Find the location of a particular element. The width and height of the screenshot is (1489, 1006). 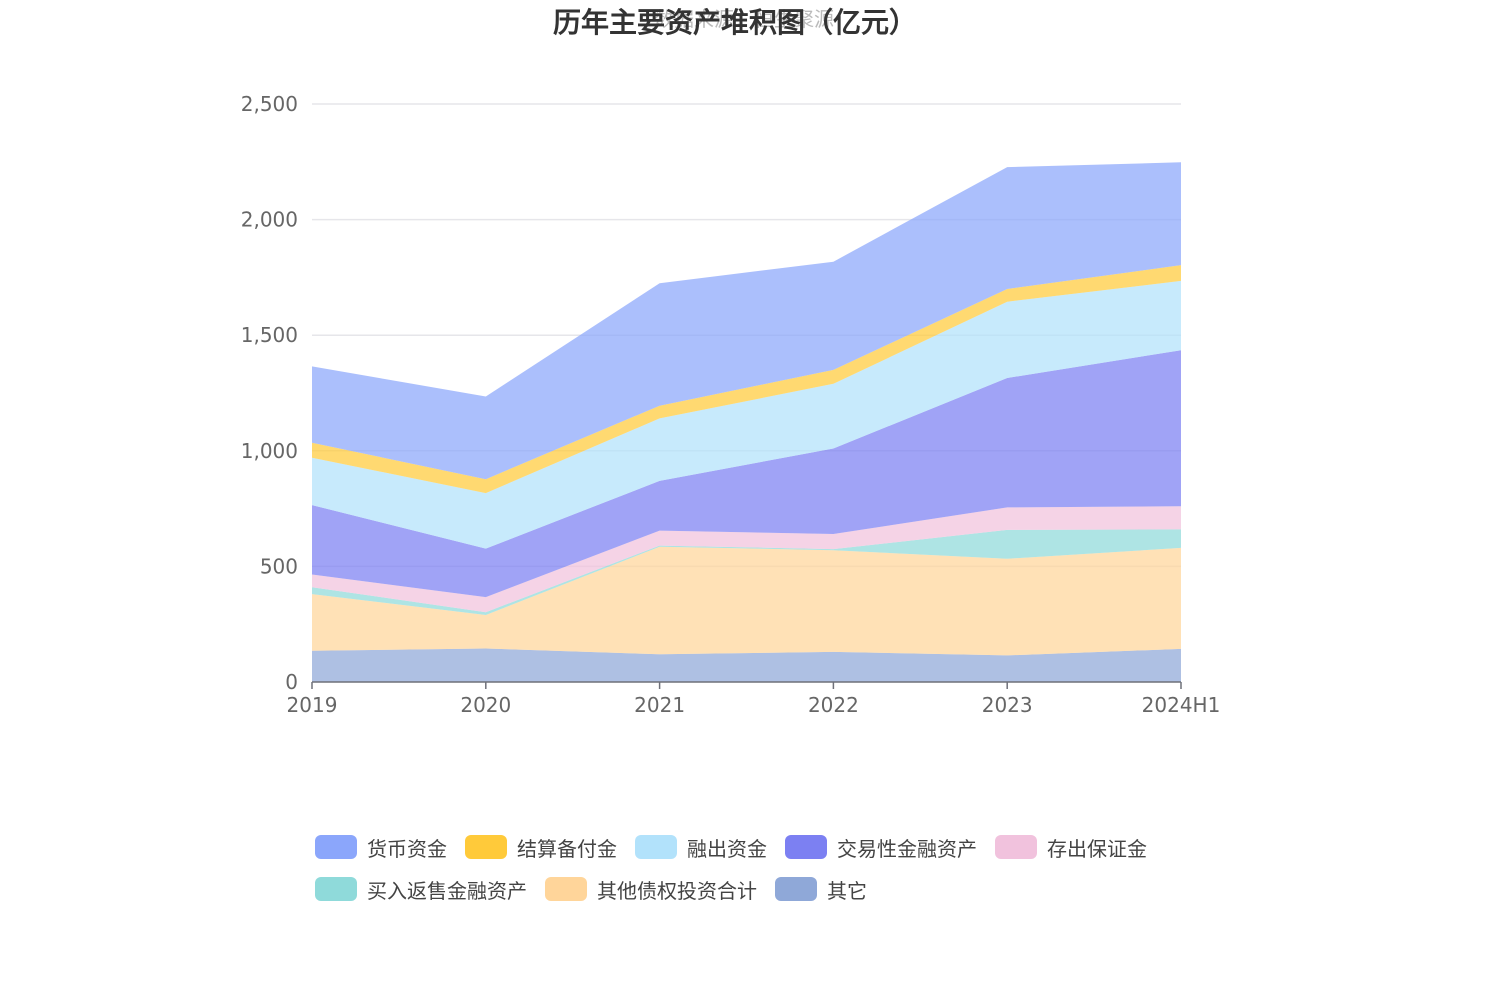

legend-item: 存出保证金 is located at coordinates (1071, 847).